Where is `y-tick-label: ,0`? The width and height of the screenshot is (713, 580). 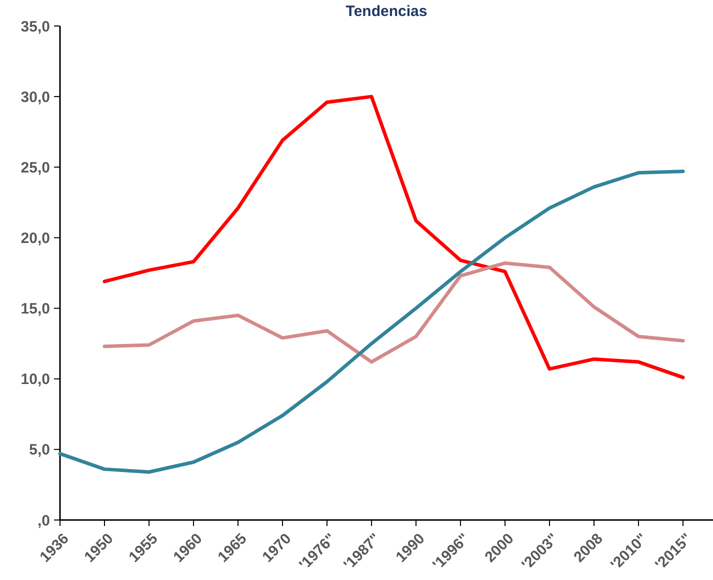
y-tick-label: ,0 is located at coordinates (43, 521).